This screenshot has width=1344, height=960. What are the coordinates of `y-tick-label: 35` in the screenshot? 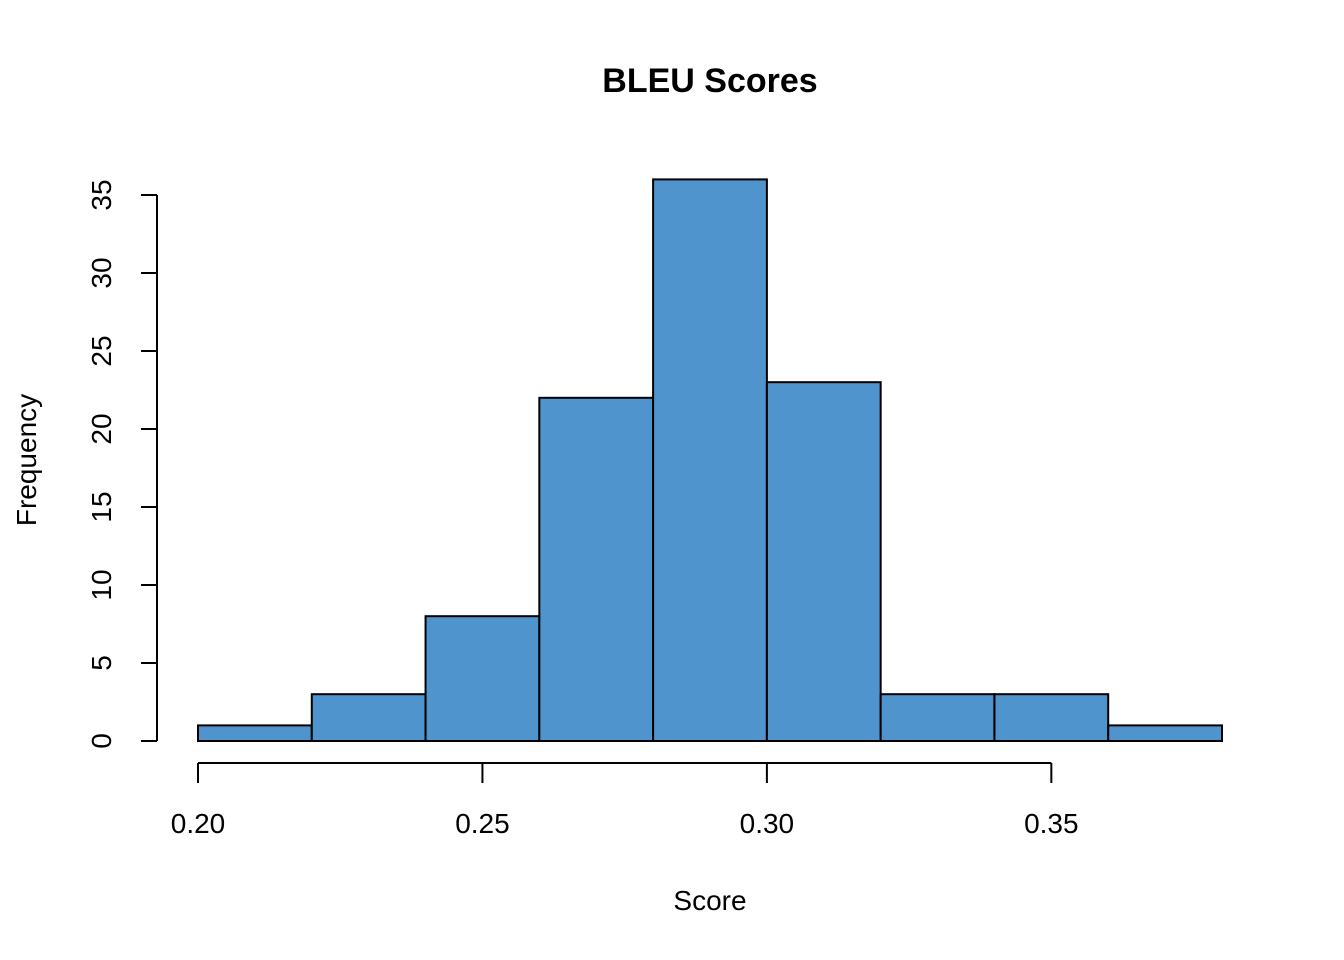 It's located at (101, 194).